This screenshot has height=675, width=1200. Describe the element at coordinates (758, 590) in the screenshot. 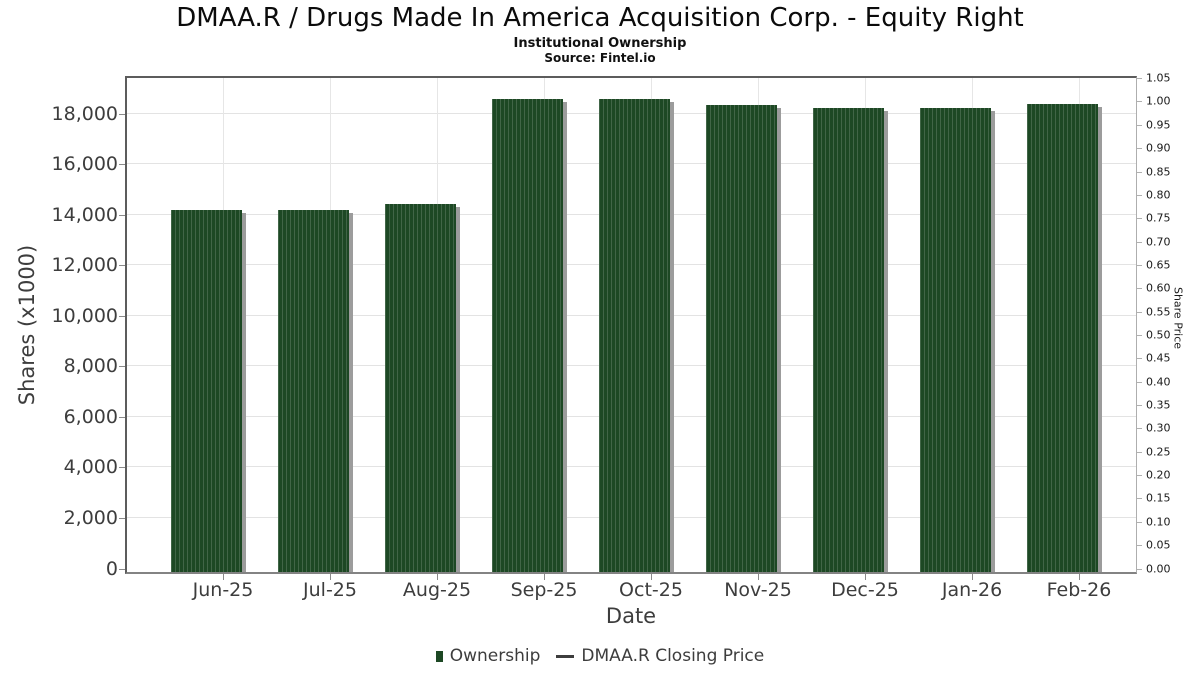

I see `x-axis-tick-label: Nov-25` at that location.